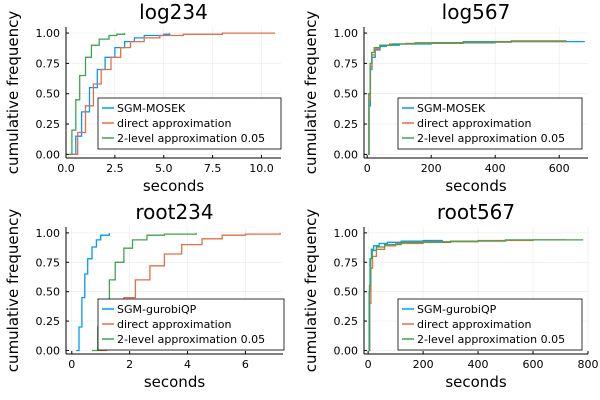 This screenshot has height=400, width=600. What do you see at coordinates (173, 12) in the screenshot?
I see `panel-title: log234` at bounding box center [173, 12].